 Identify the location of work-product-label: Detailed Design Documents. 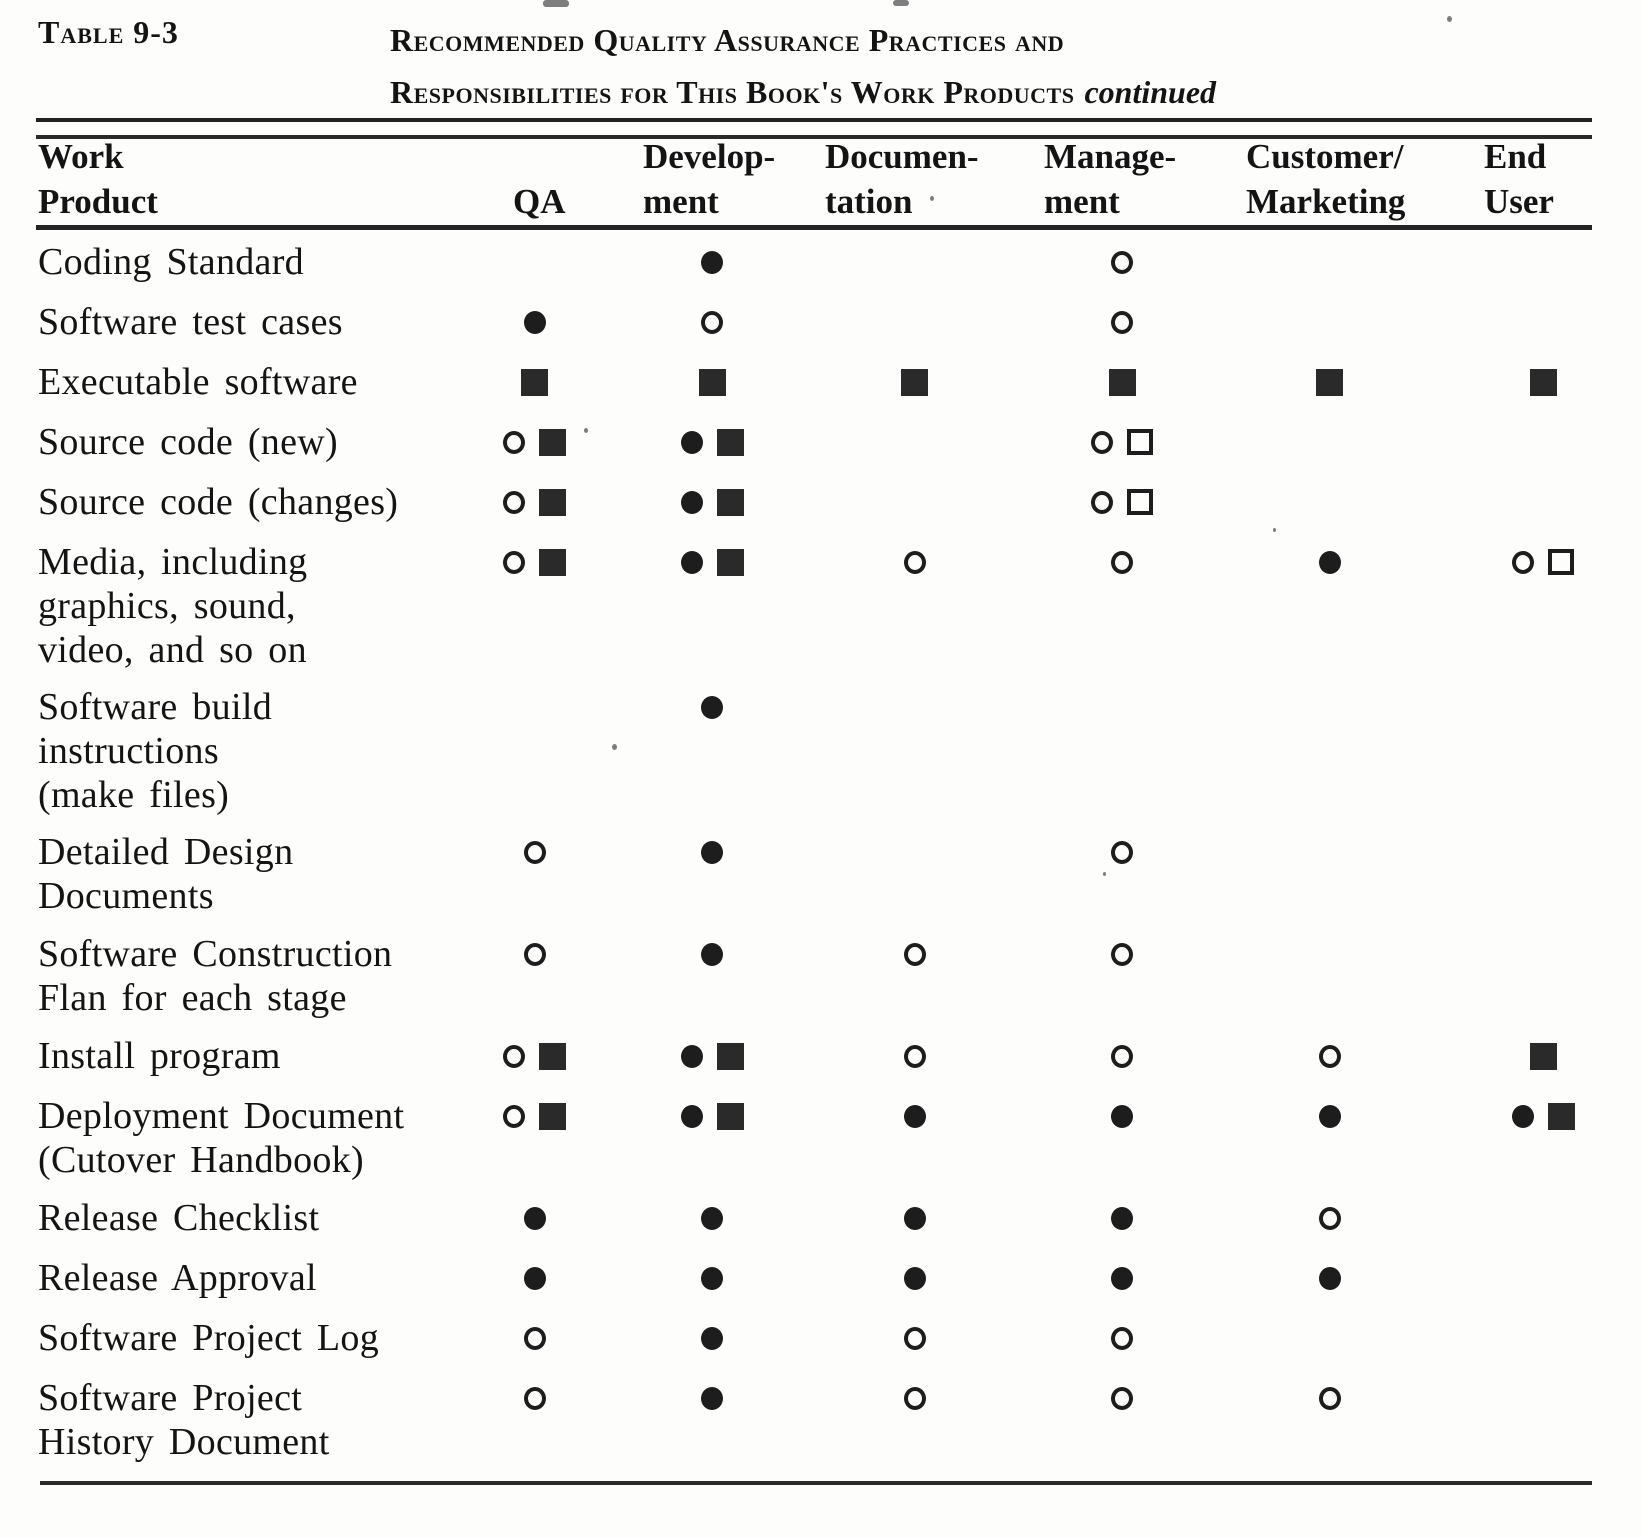
(222, 870).